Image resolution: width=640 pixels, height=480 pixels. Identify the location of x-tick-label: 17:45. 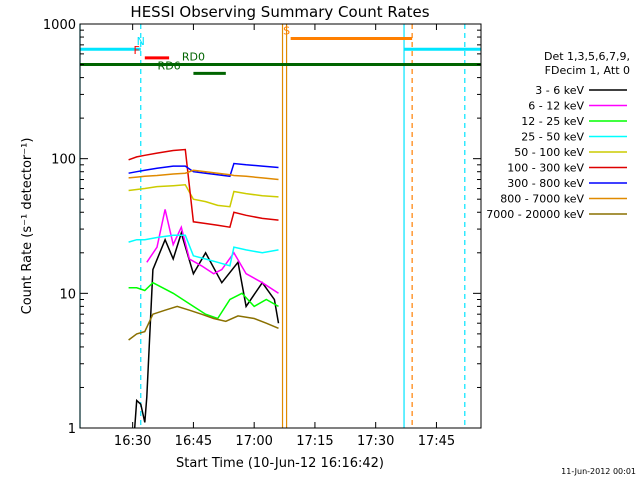
(436, 441).